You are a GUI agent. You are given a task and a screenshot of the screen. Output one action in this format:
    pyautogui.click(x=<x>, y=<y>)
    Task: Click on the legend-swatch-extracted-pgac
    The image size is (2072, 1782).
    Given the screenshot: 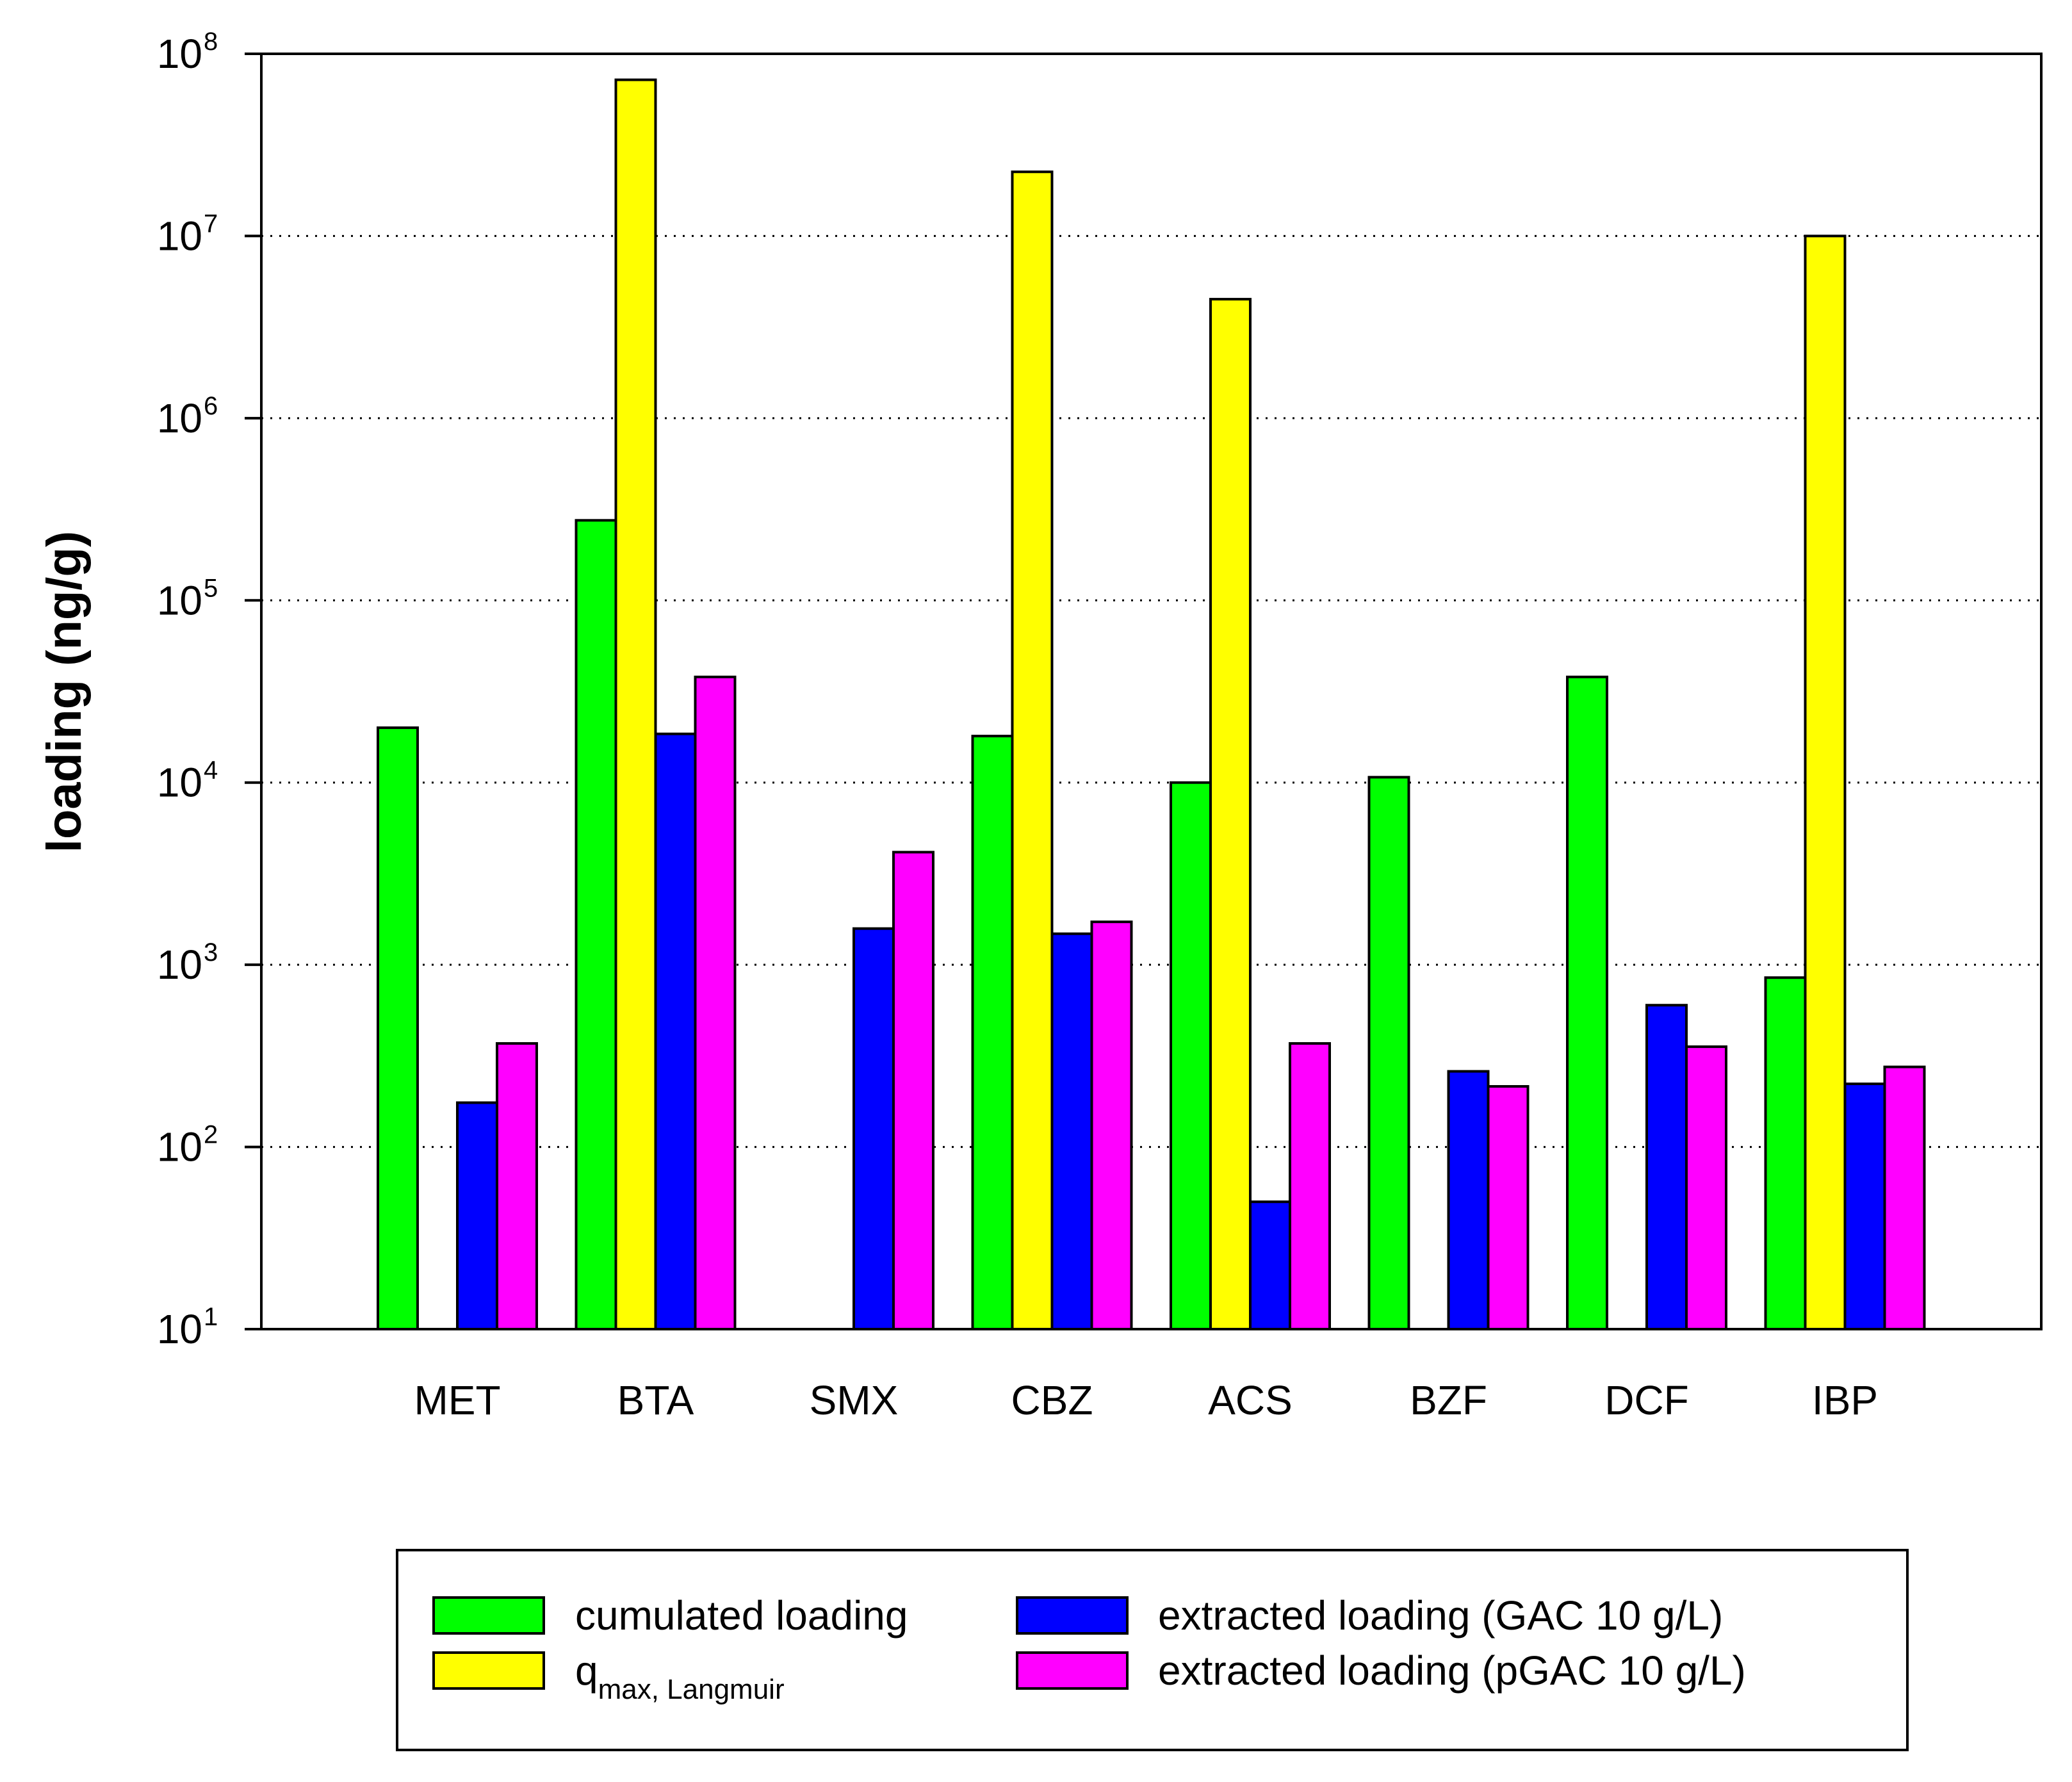 What is the action you would take?
    pyautogui.click(x=1072, y=1670)
    